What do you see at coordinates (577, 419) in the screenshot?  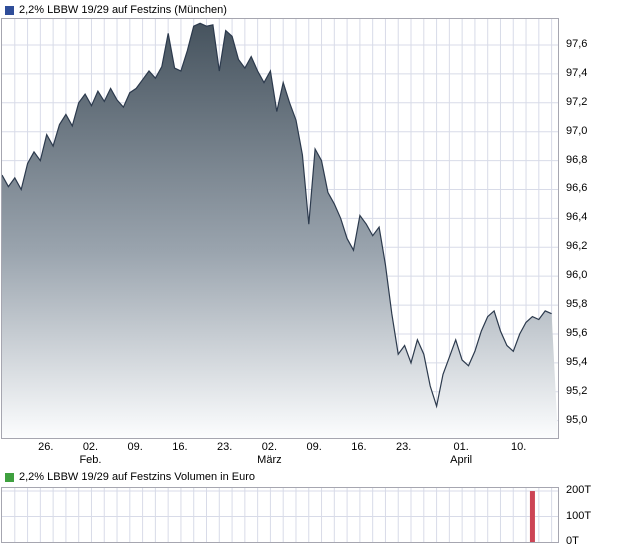 I see `price-ytick-label: 95,0` at bounding box center [577, 419].